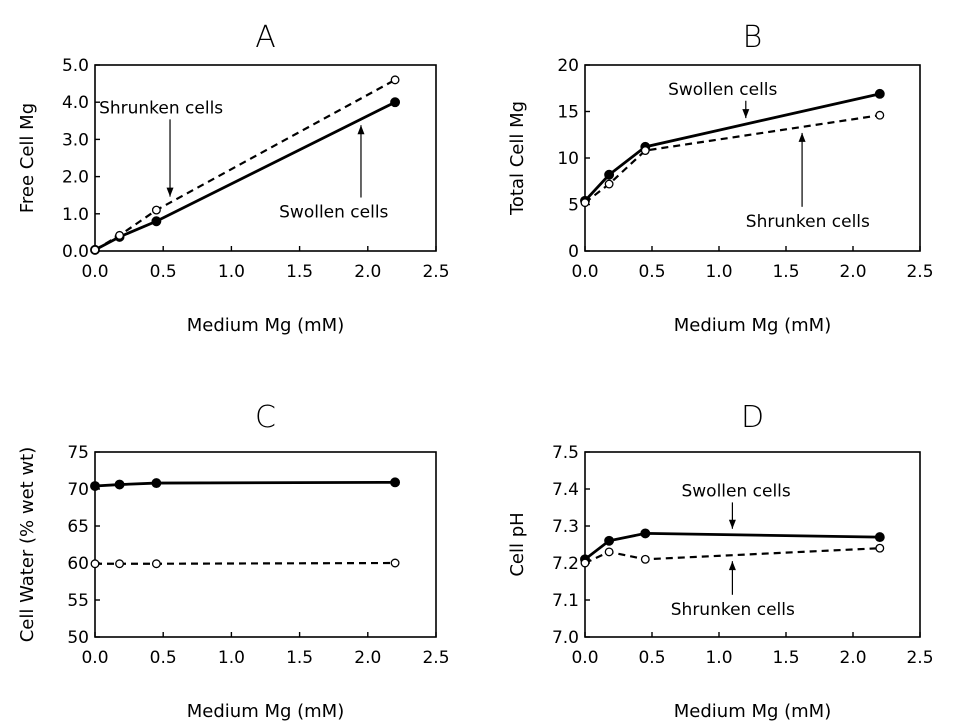  What do you see at coordinates (75, 103) in the screenshot?
I see `panel-a-y-tick-label: 4.0` at bounding box center [75, 103].